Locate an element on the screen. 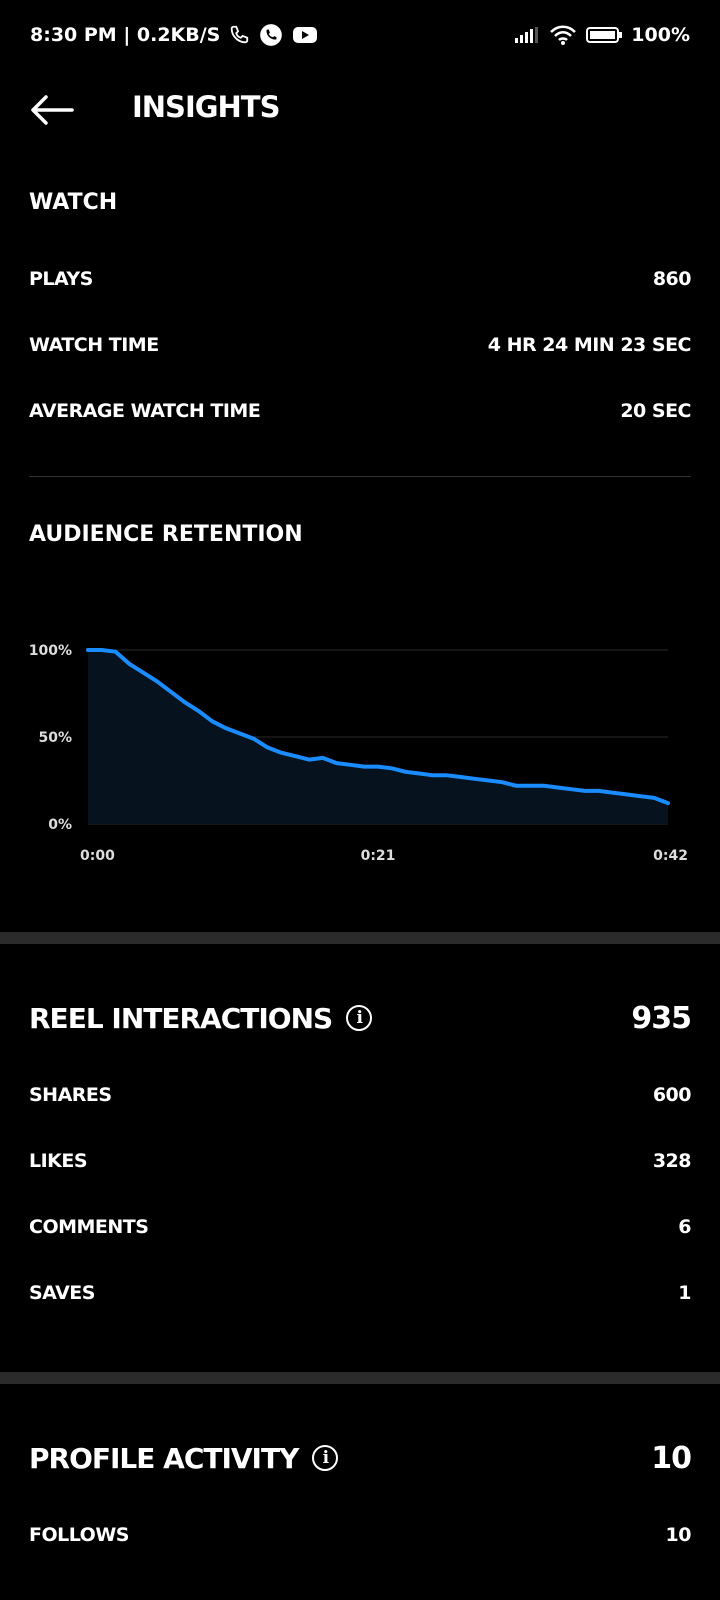 The width and height of the screenshot is (720, 1600). average-watch-time-label: AVERAGE WATCH TIME is located at coordinates (145, 411).